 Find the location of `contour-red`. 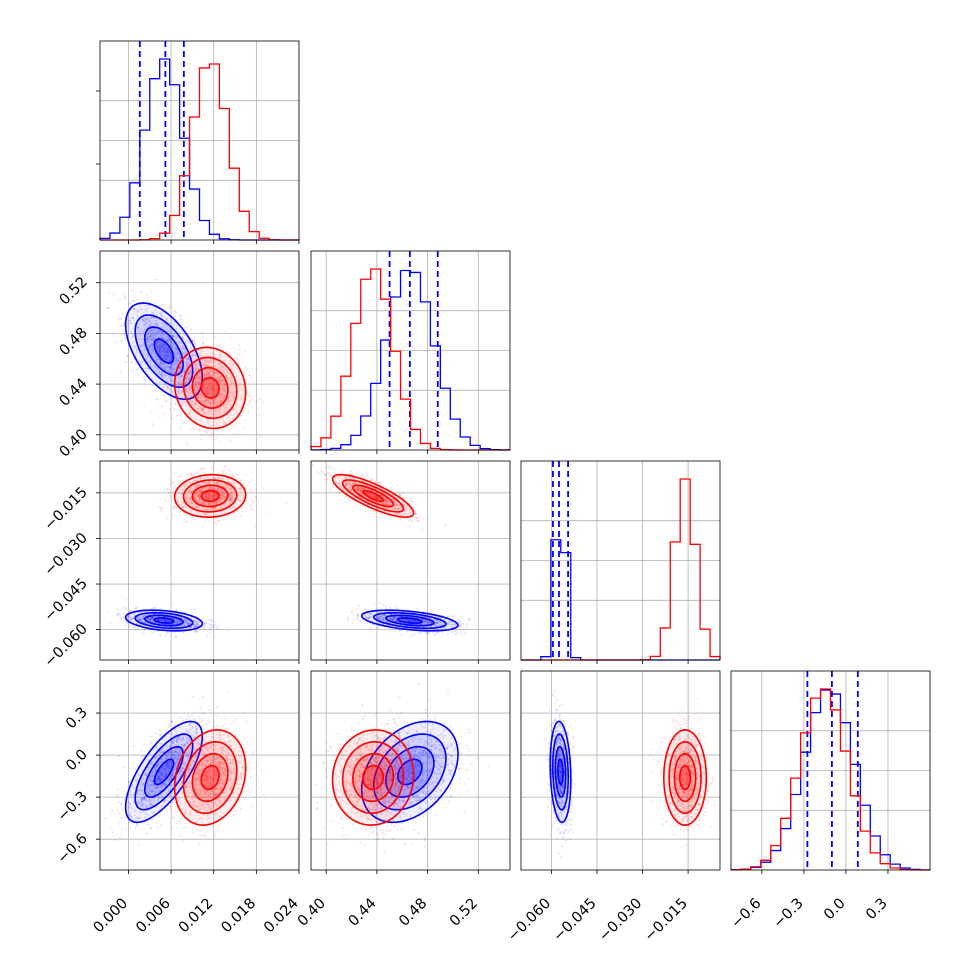

contour-red is located at coordinates (210, 496).